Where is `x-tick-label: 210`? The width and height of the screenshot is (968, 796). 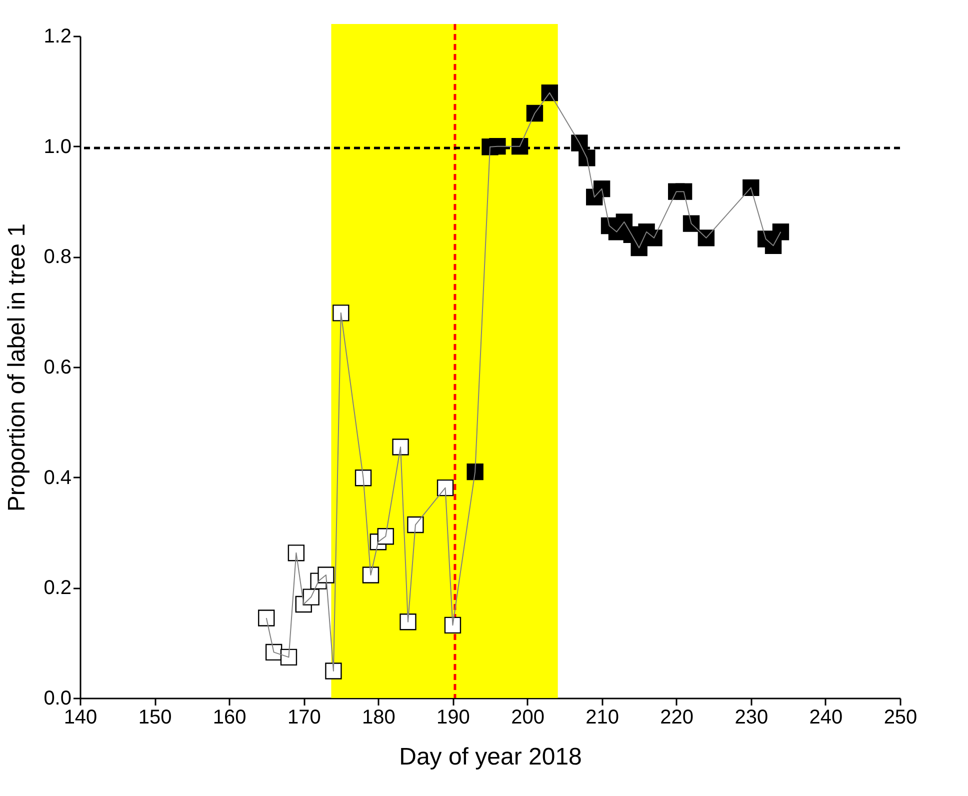 x-tick-label: 210 is located at coordinates (603, 717).